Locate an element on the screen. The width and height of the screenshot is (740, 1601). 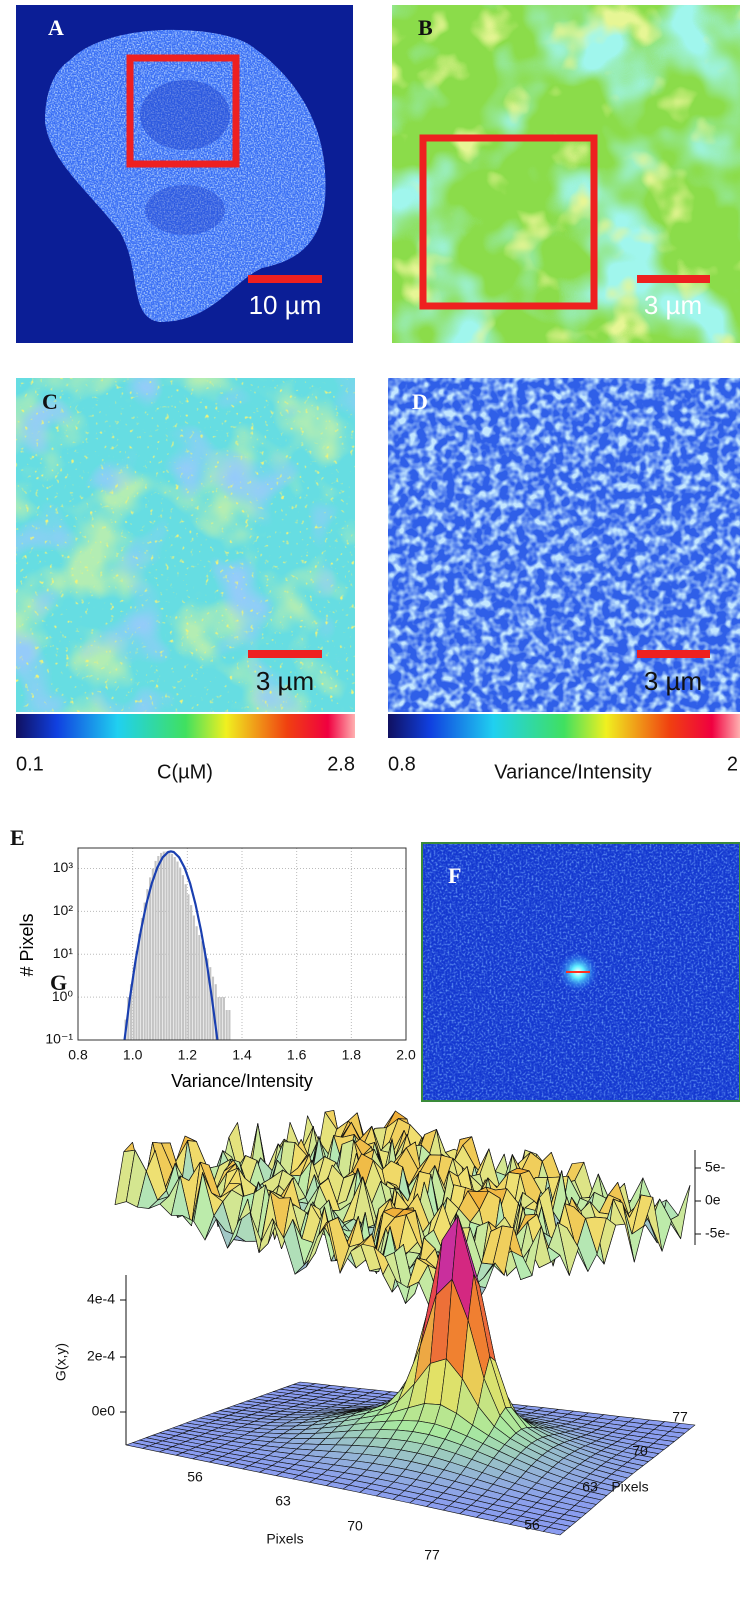
label: 4e-4 is located at coordinates (101, 1299).